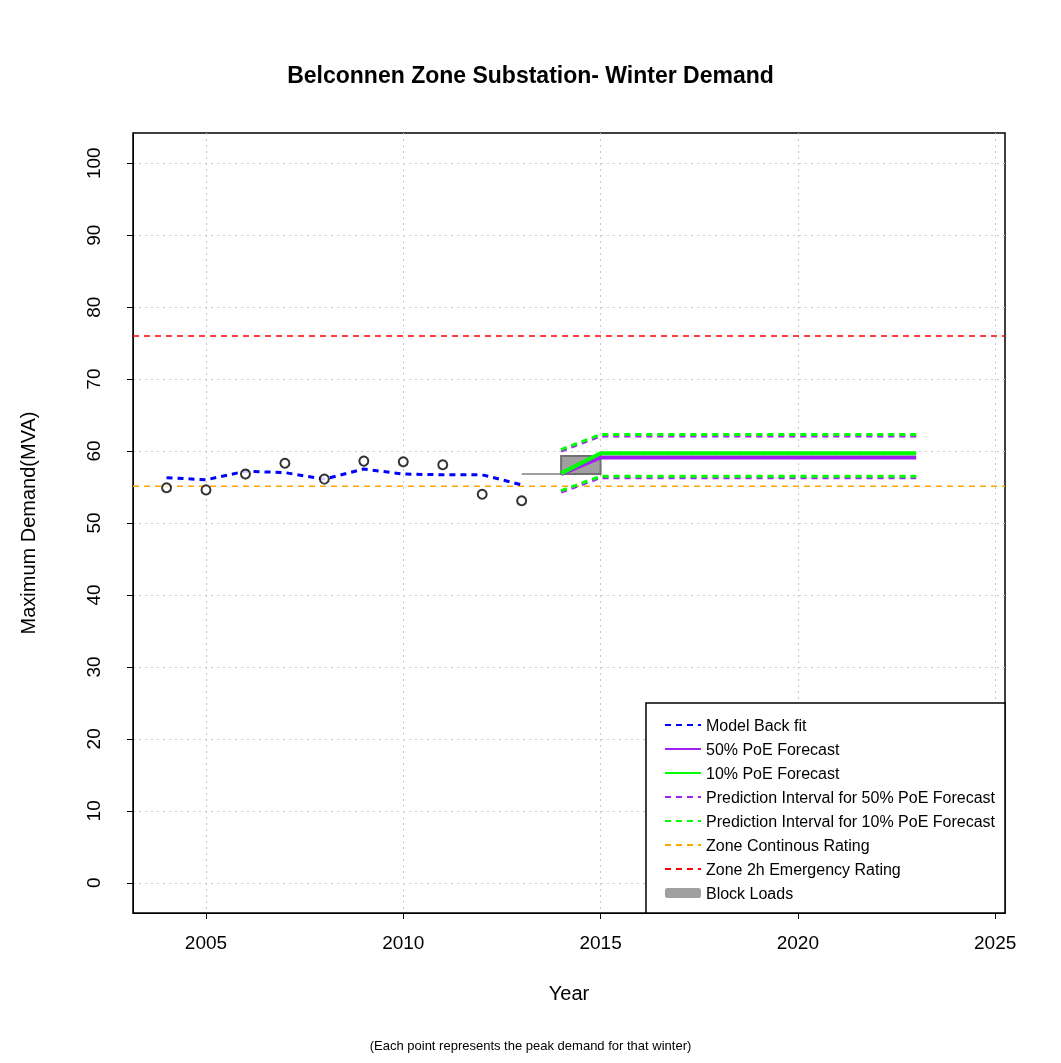 The height and width of the screenshot is (1063, 1061). Describe the element at coordinates (28, 523) in the screenshot. I see `y-axis-title: Maximum Demand(MVA)` at that location.